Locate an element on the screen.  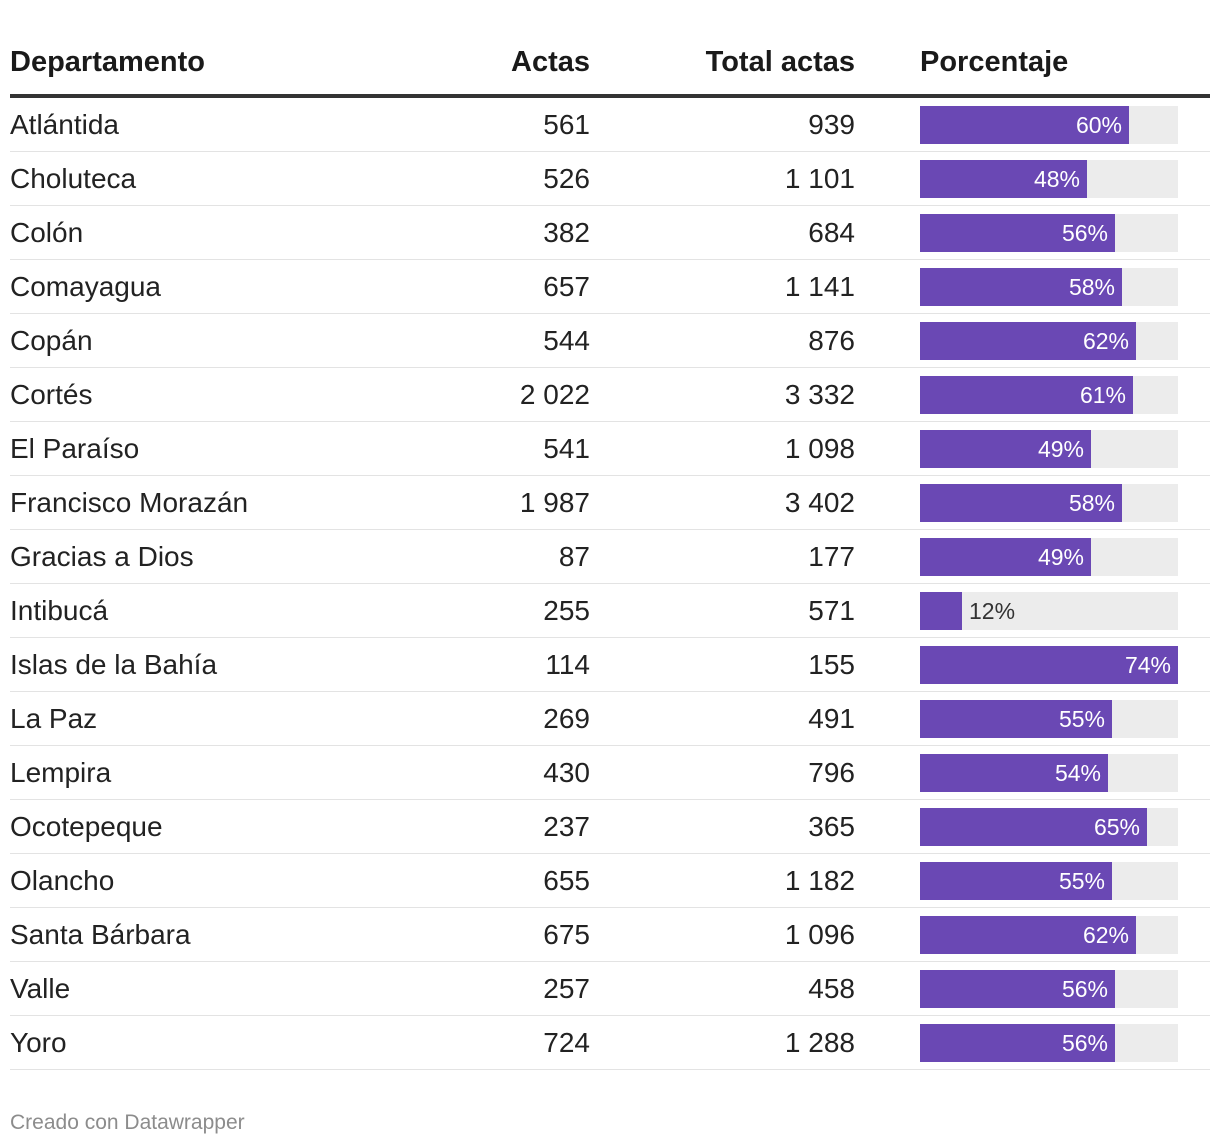
table-row: Atlántida 561 939 60% is located at coordinates (610, 125).